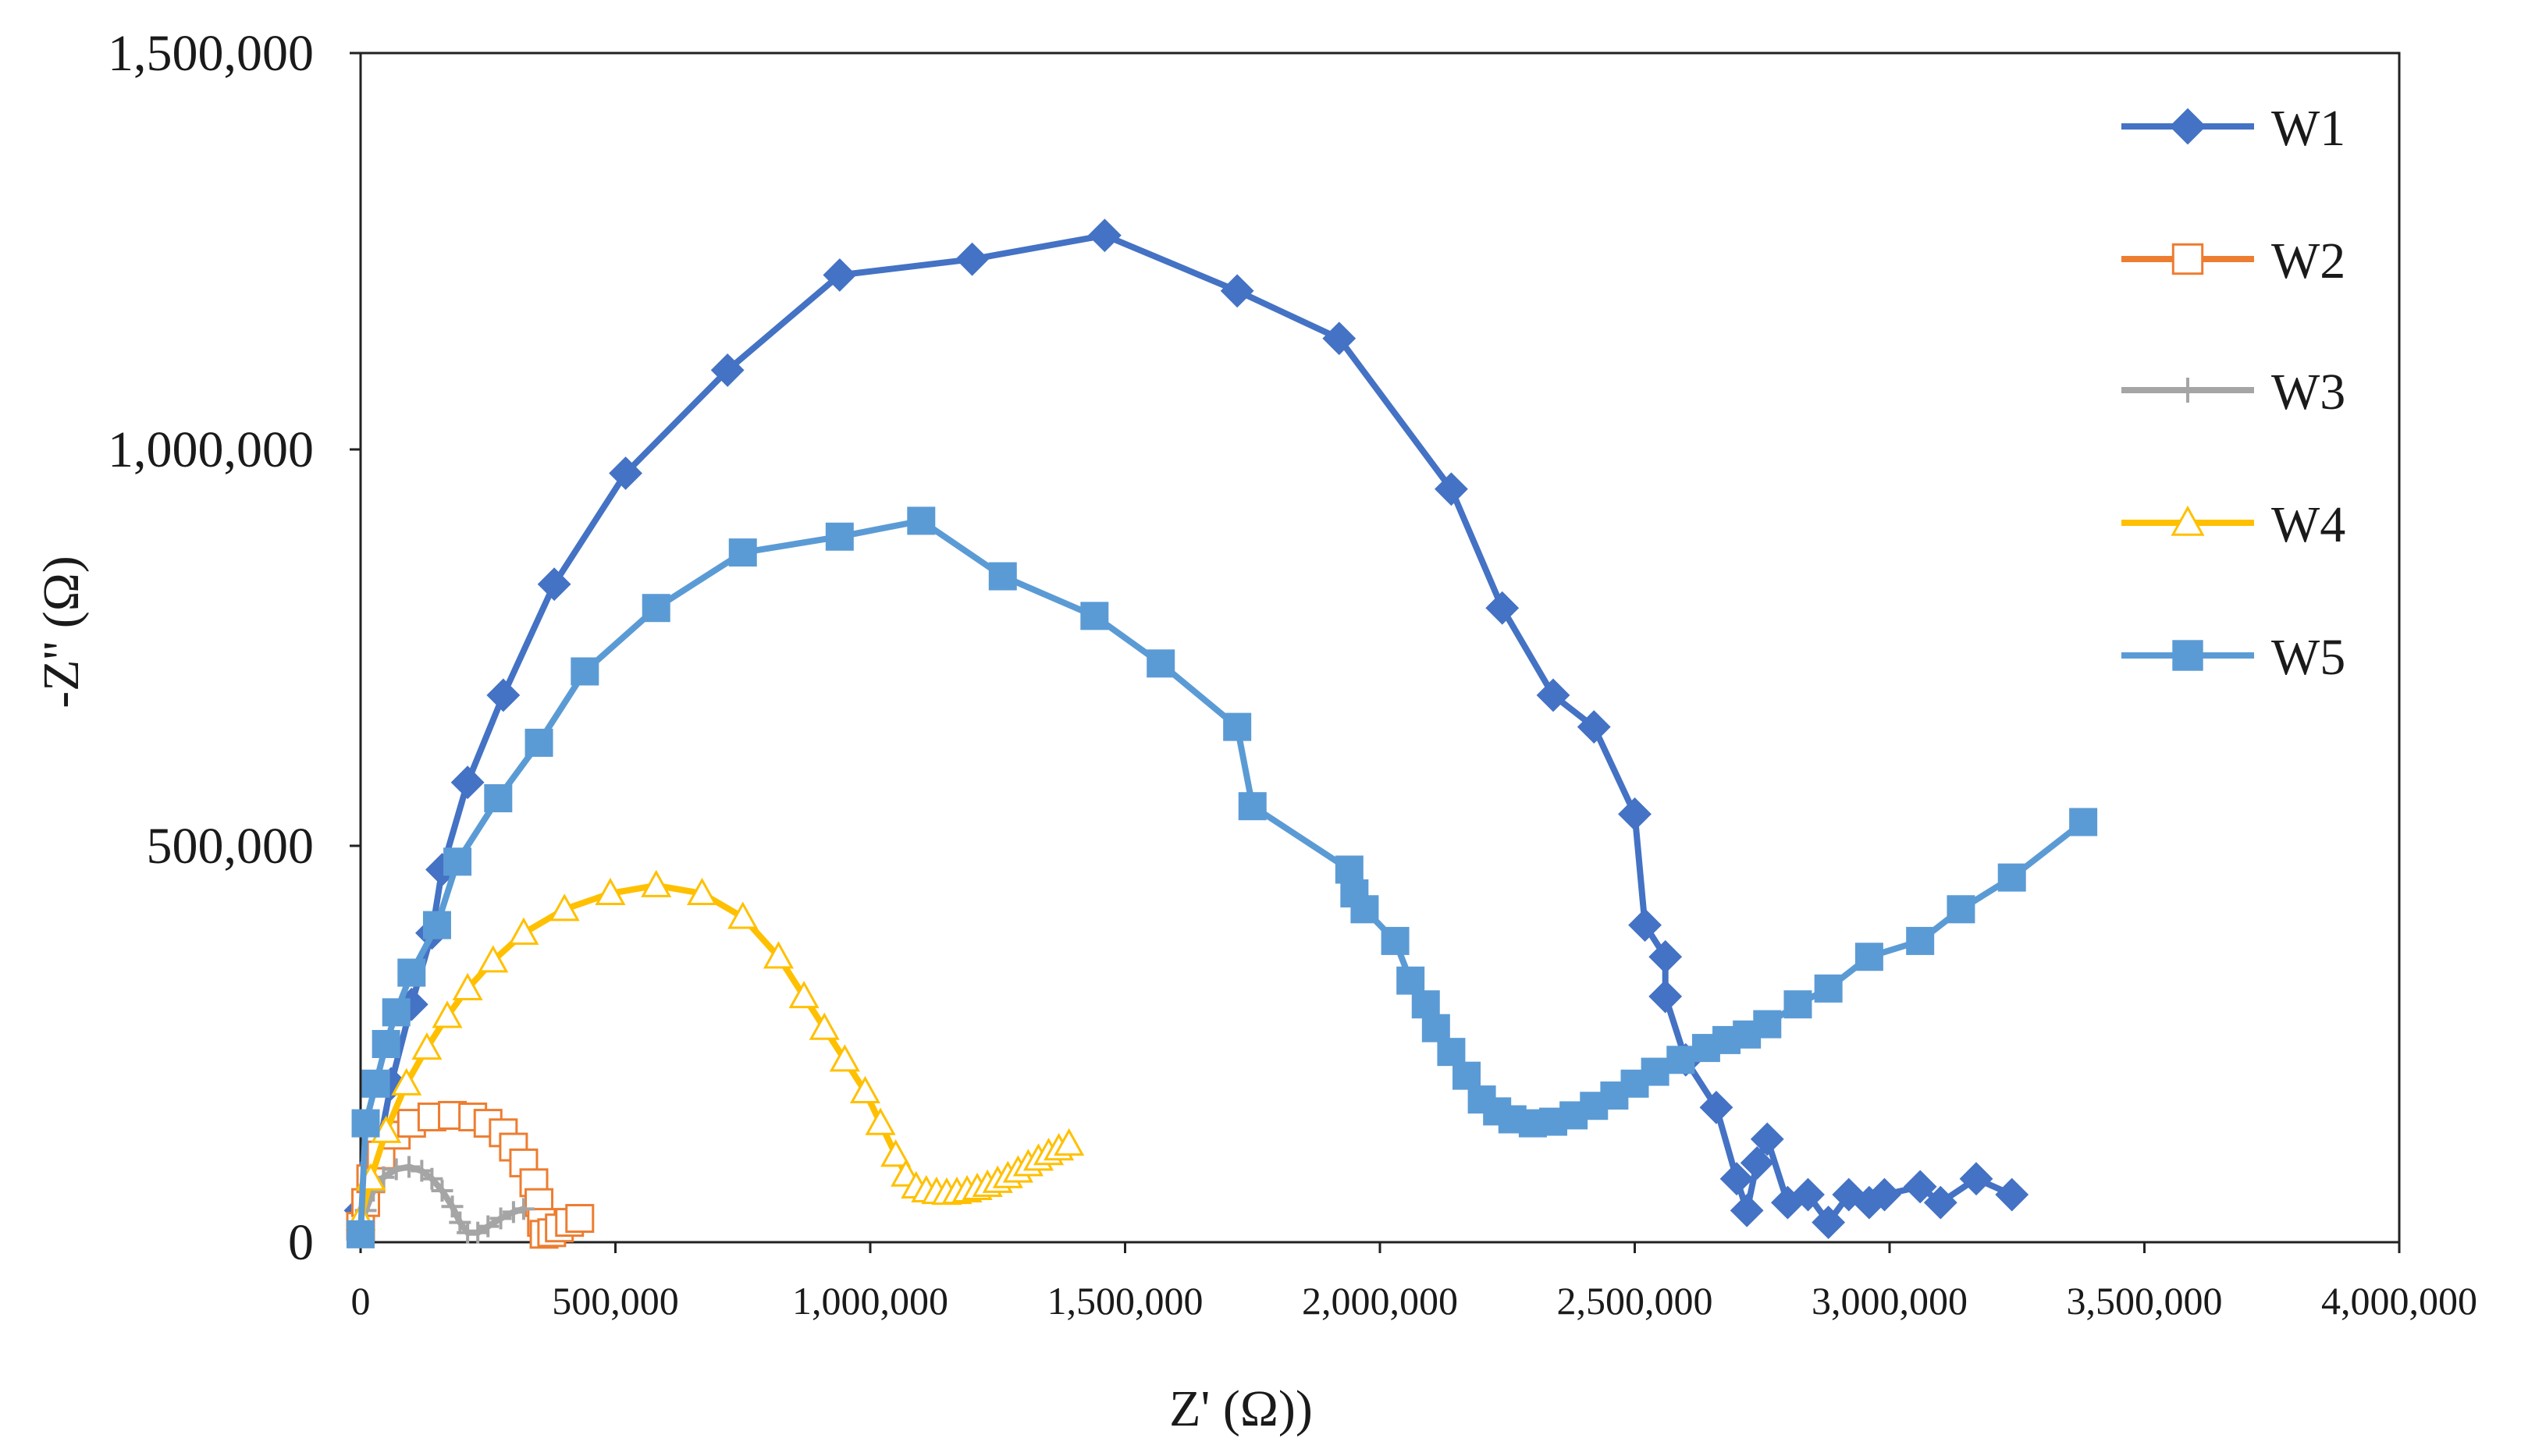 Image resolution: width=2521 pixels, height=1456 pixels. I want to click on x-tick-label: 0, so click(361, 1301).